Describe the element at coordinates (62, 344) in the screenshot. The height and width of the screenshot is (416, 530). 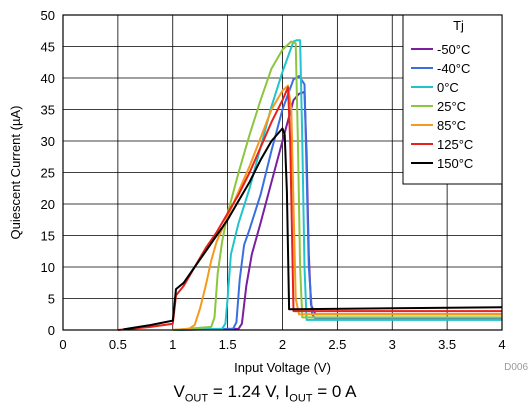
I see `x-tick-label: 0` at that location.